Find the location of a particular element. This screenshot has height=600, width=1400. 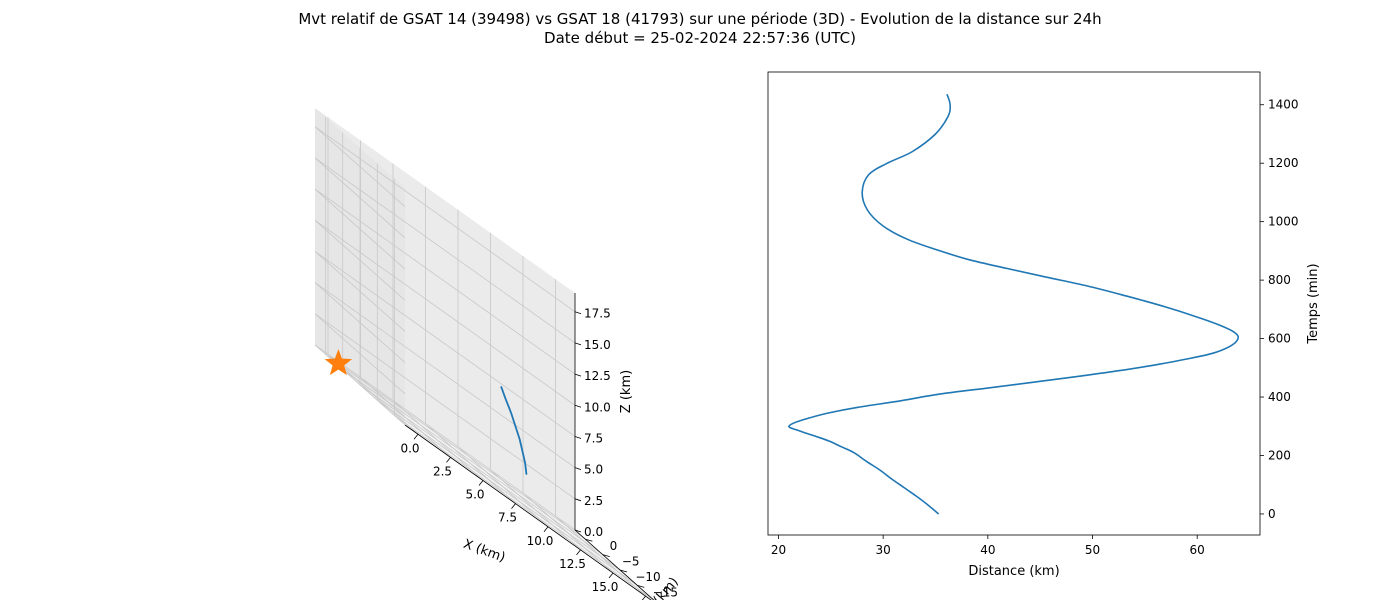

y-tick-label: 200 is located at coordinates (1279, 455).